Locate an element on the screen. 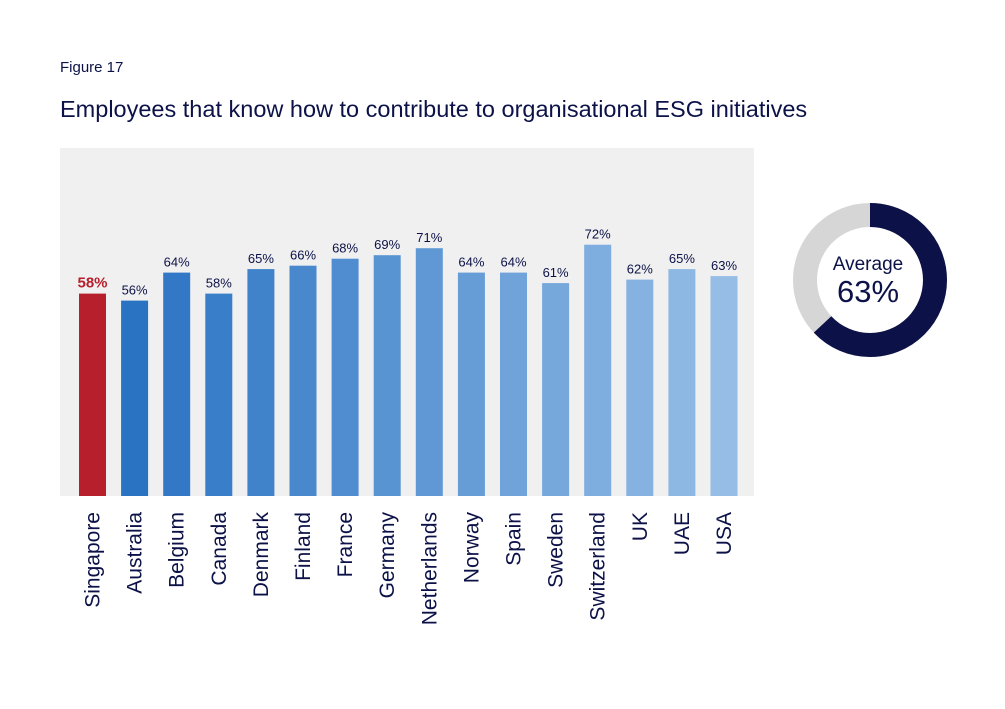 The image size is (1005, 709). value-label-denmark: 65% is located at coordinates (261, 258).